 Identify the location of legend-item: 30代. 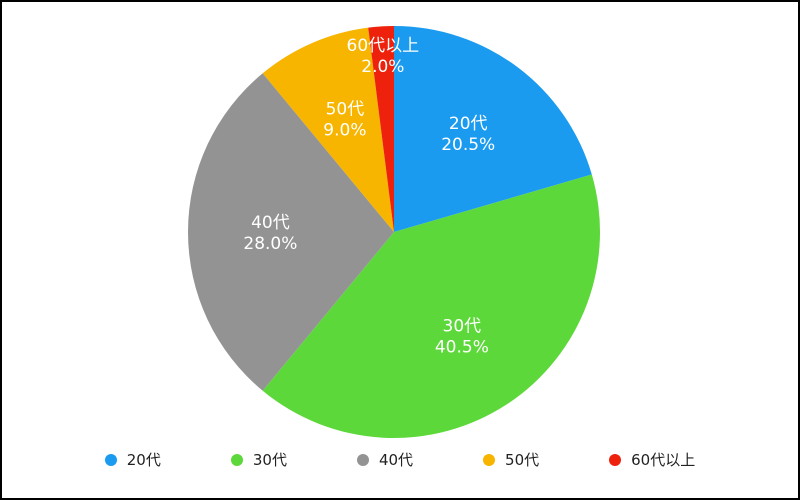
(258, 459).